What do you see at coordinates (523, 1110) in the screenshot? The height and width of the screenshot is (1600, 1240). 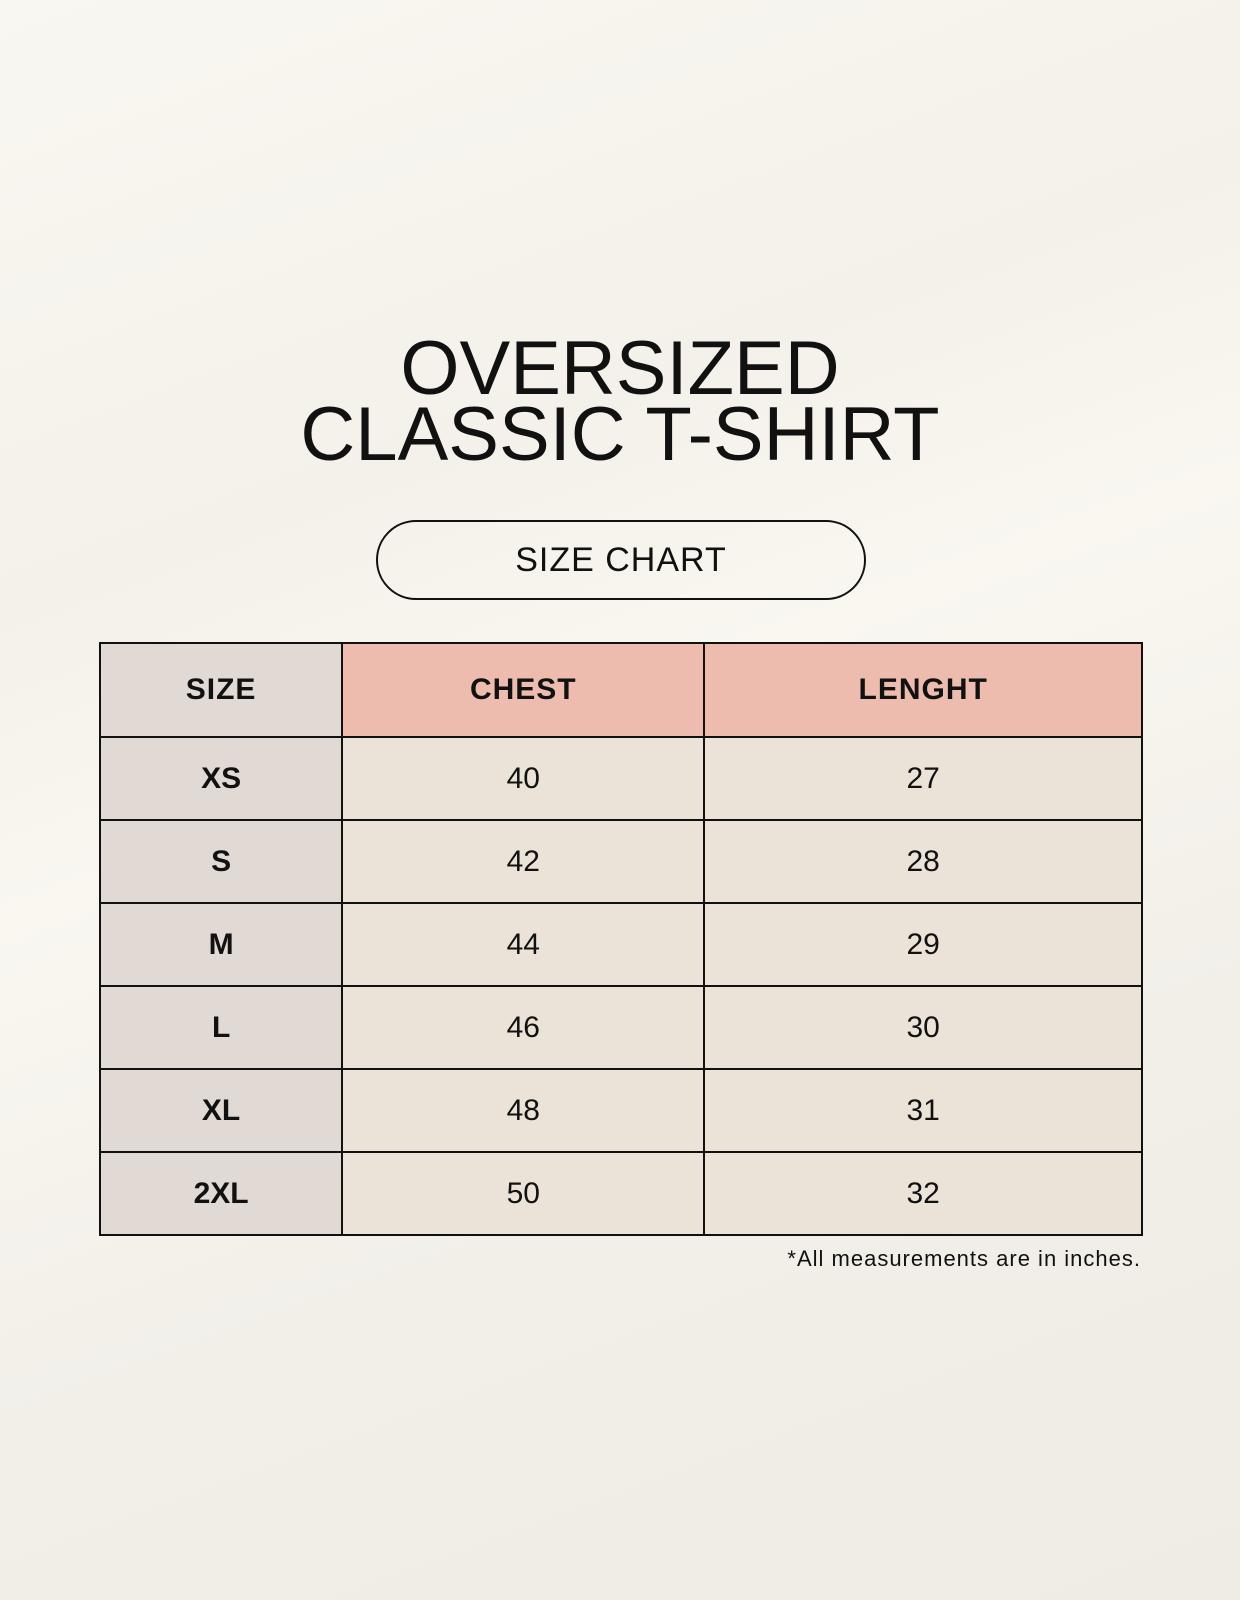 I see `cell-chest: 48` at bounding box center [523, 1110].